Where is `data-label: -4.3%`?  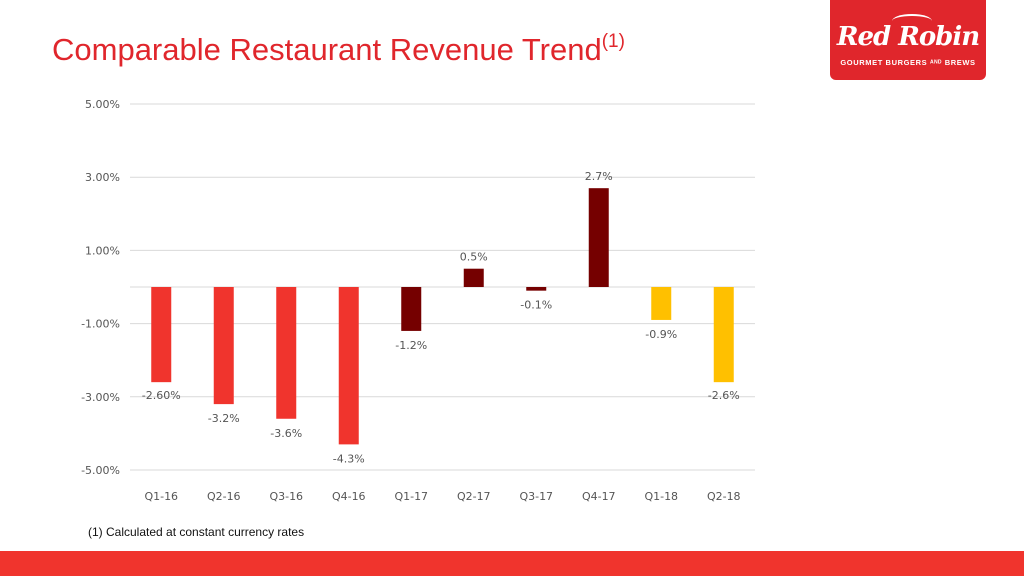
data-label: -4.3% is located at coordinates (349, 458).